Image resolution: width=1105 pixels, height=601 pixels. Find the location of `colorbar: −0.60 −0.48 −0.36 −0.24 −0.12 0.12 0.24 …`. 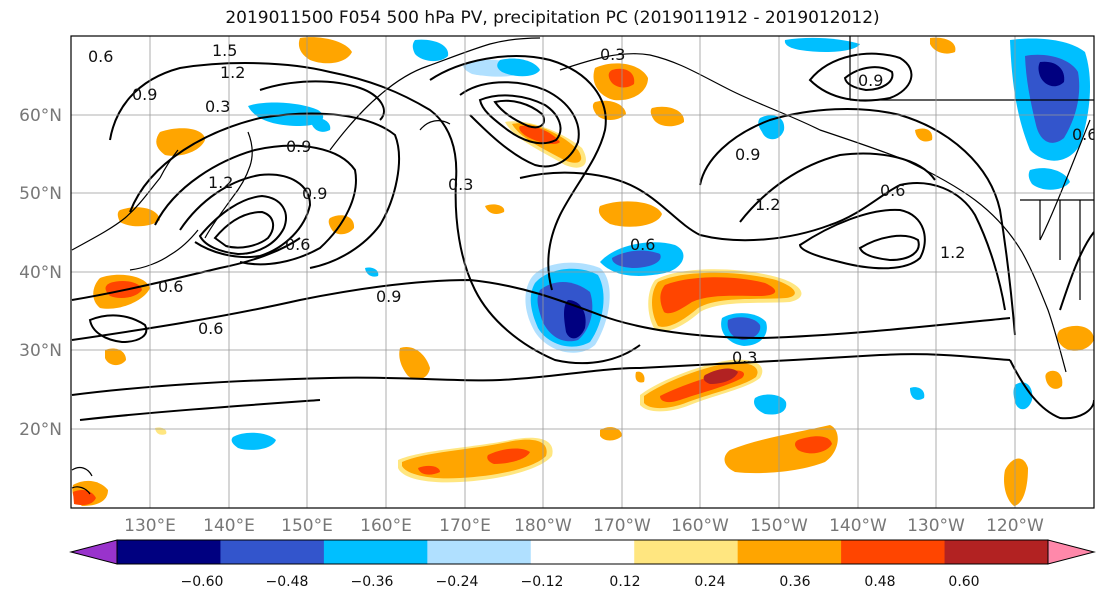

colorbar: −0.60 −0.48 −0.36 −0.24 −0.12 0.12 0.24 … is located at coordinates (582, 564).